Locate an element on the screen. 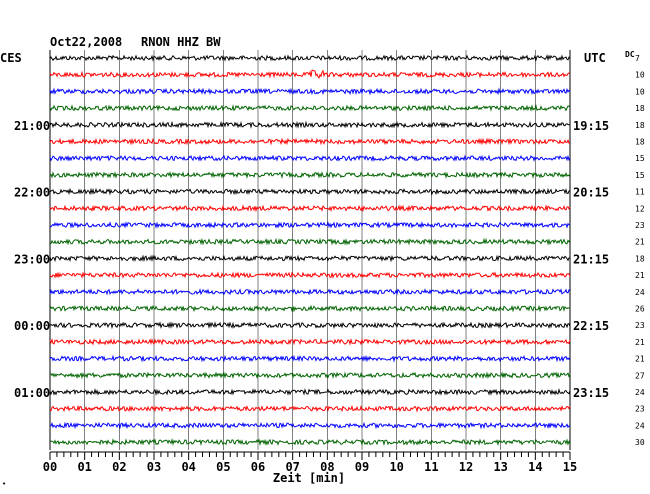 The width and height of the screenshot is (650, 494). x-tick-label: 03 is located at coordinates (154, 467).